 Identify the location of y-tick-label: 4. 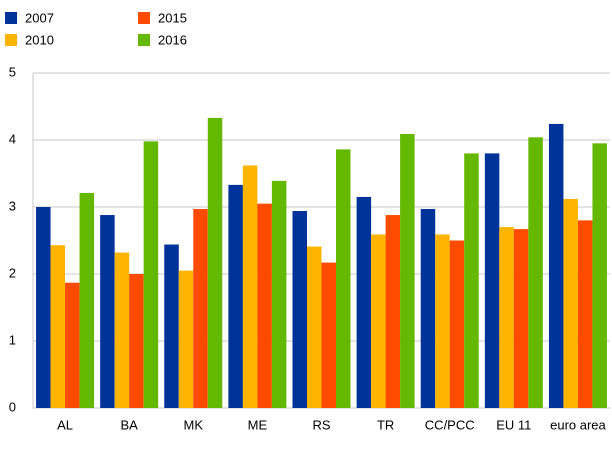
(12, 138).